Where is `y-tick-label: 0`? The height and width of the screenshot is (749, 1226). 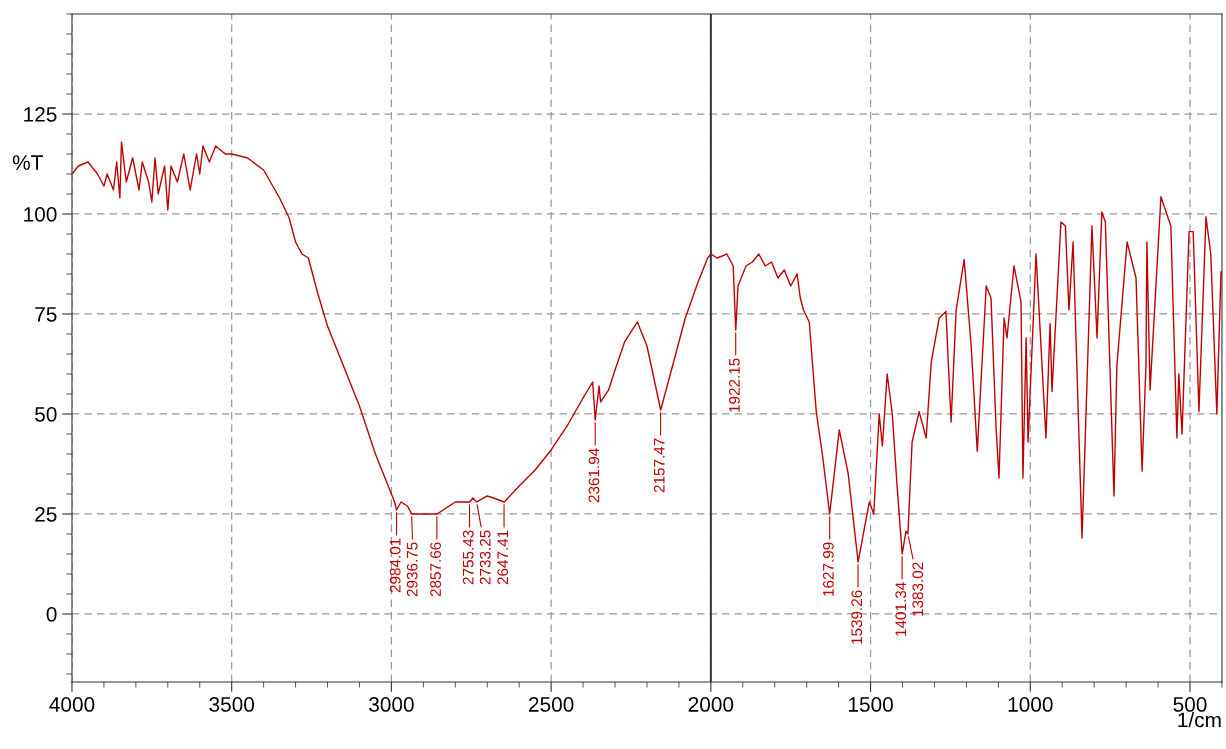 y-tick-label: 0 is located at coordinates (51, 614).